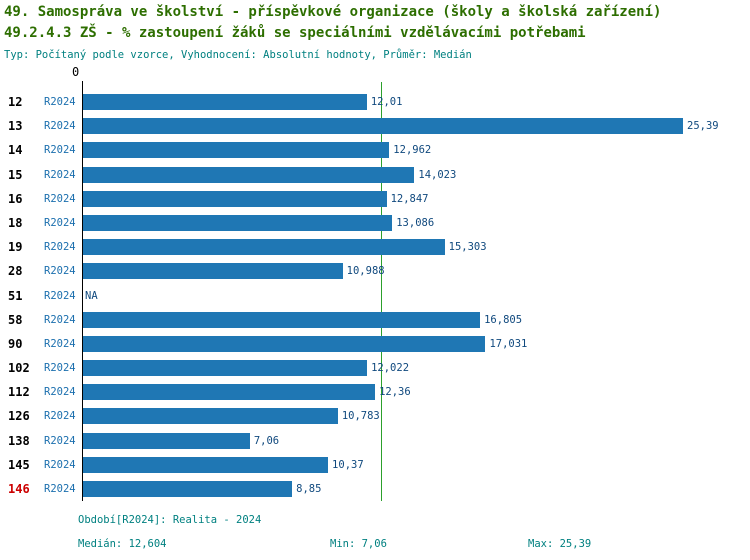  I want to click on value-label: 10,783, so click(360, 416).